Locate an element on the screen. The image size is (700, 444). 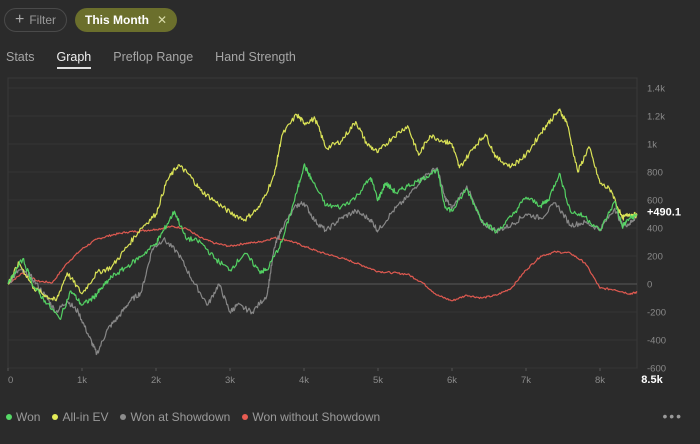
more-options-icon: • • • is located at coordinates (672, 416).